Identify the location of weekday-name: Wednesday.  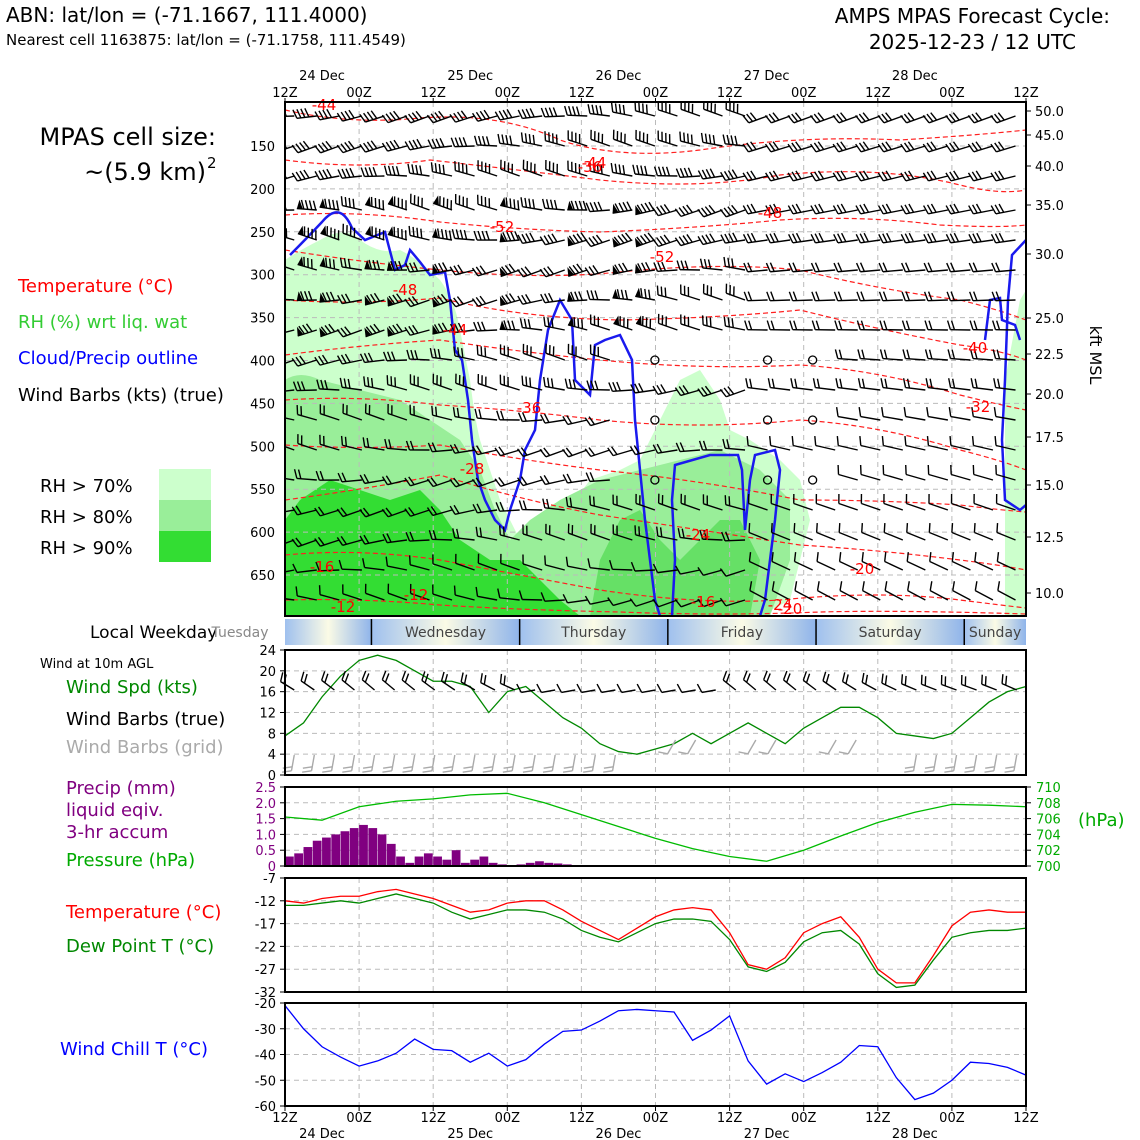
(445, 633).